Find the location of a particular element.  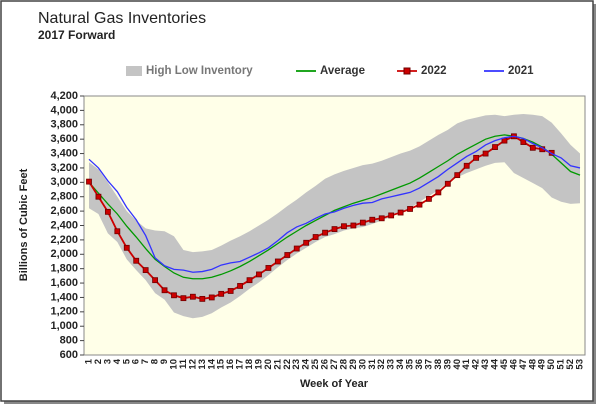

x-tick-label: 45 is located at coordinates (504, 363).